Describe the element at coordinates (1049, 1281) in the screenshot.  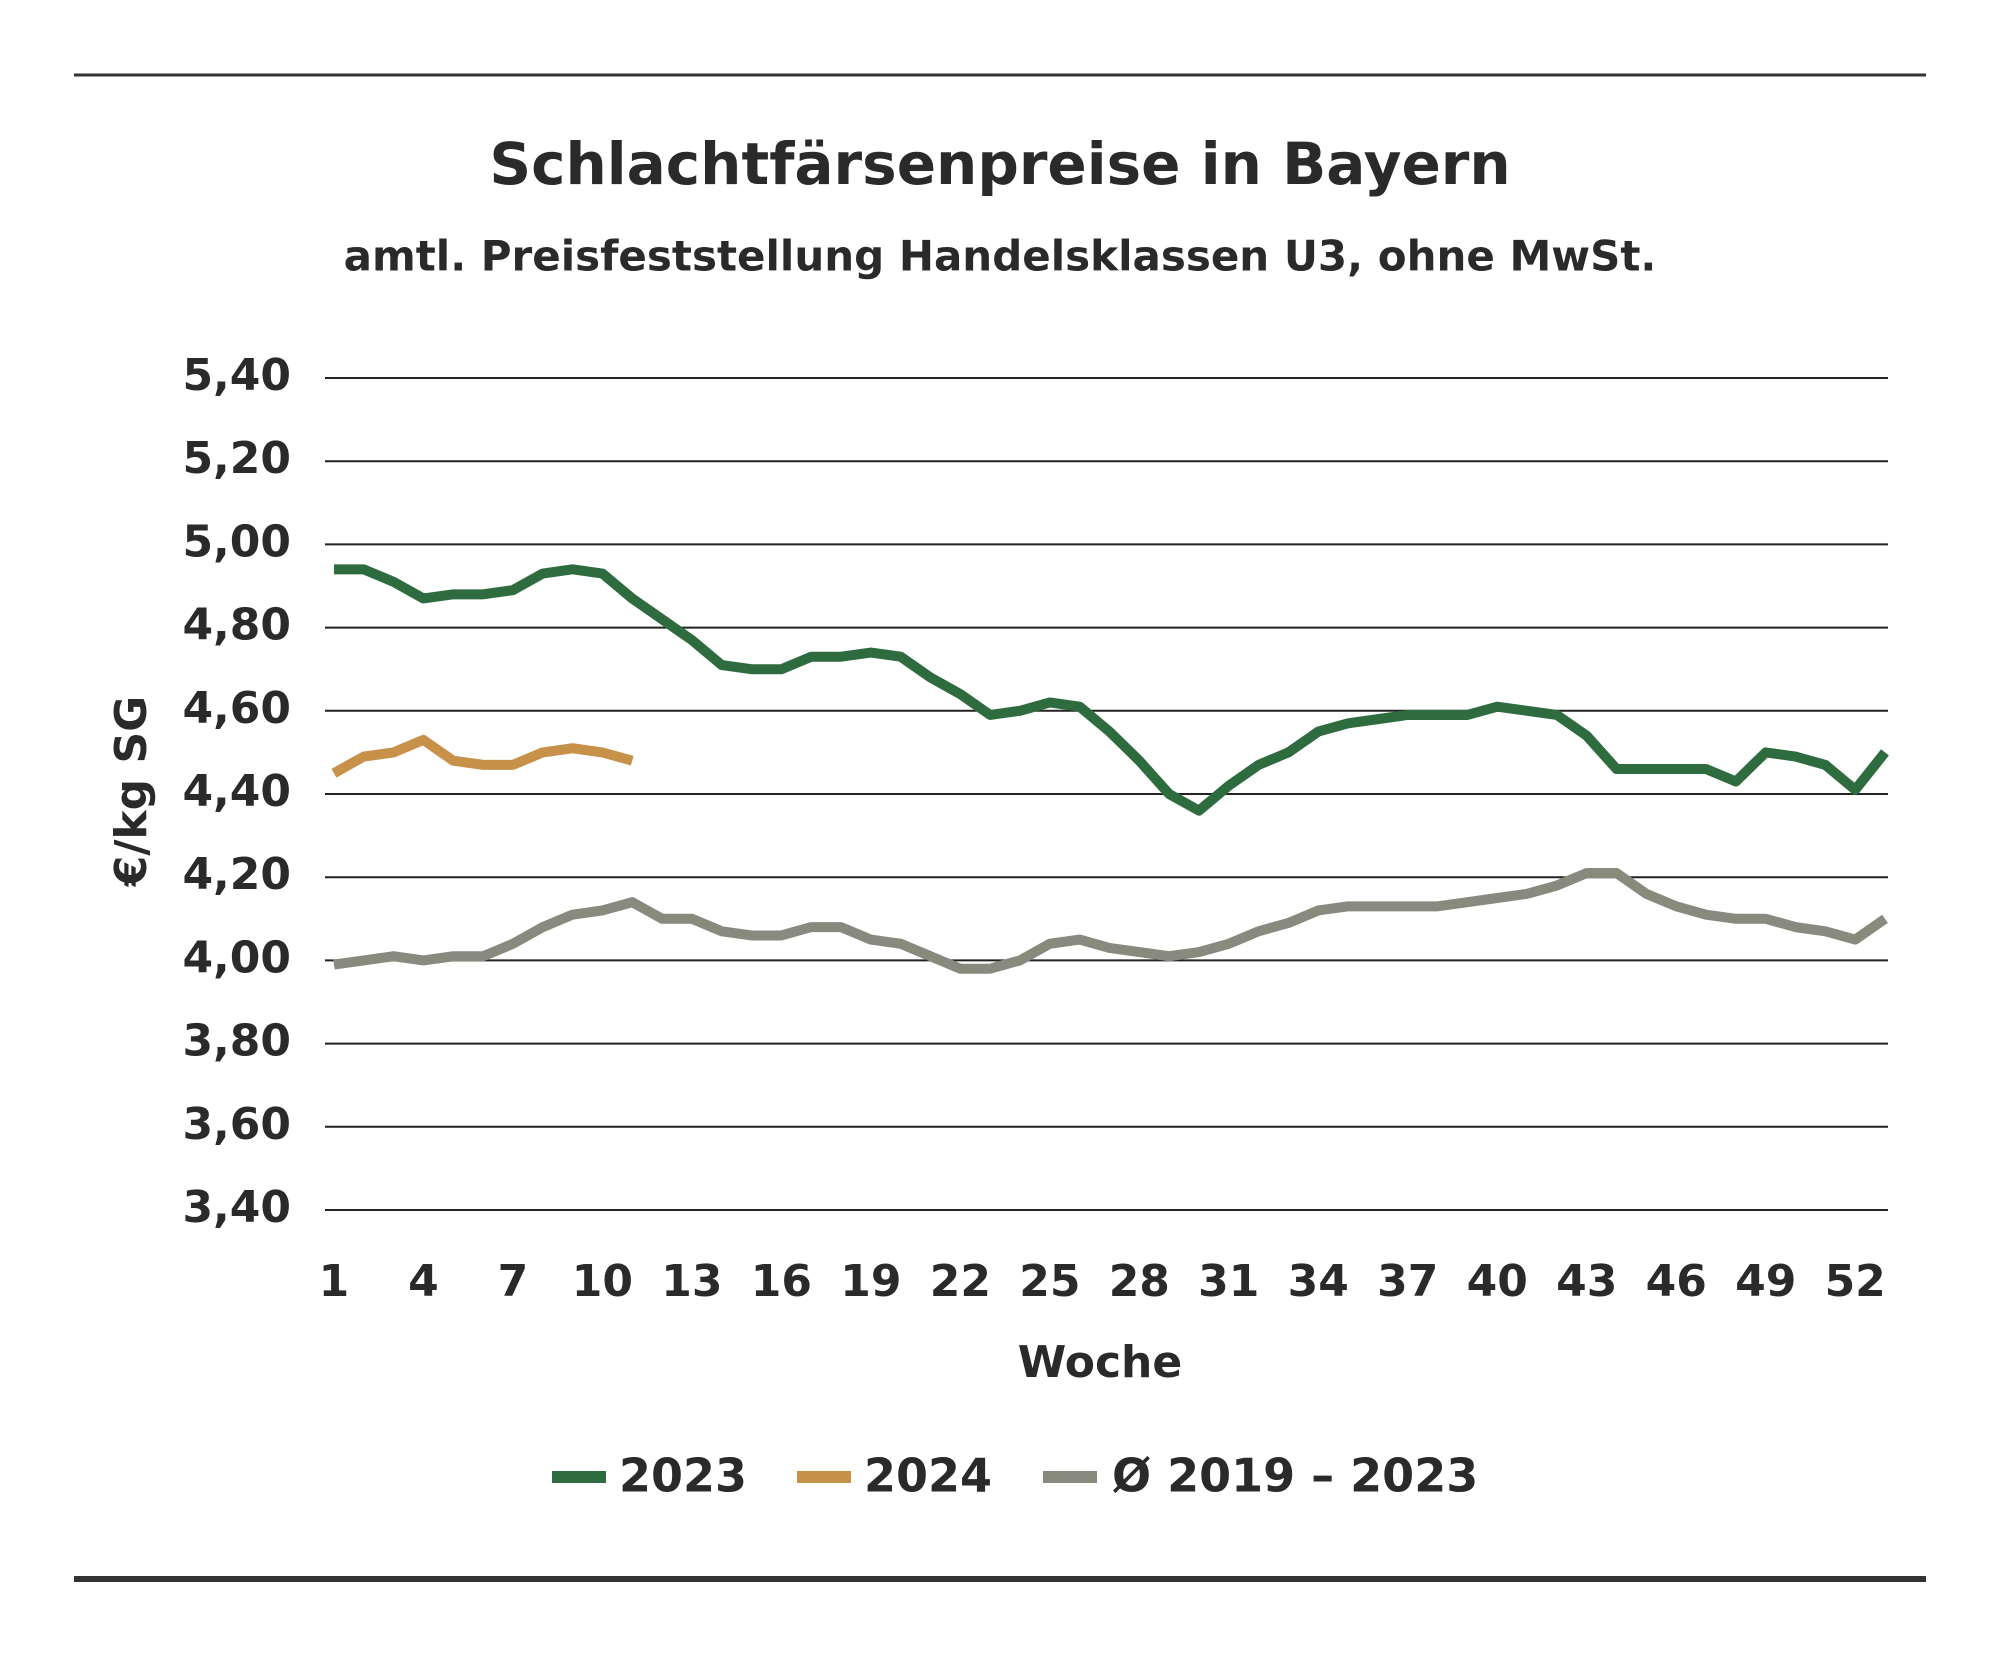
I see `x-tick-label: 25` at that location.